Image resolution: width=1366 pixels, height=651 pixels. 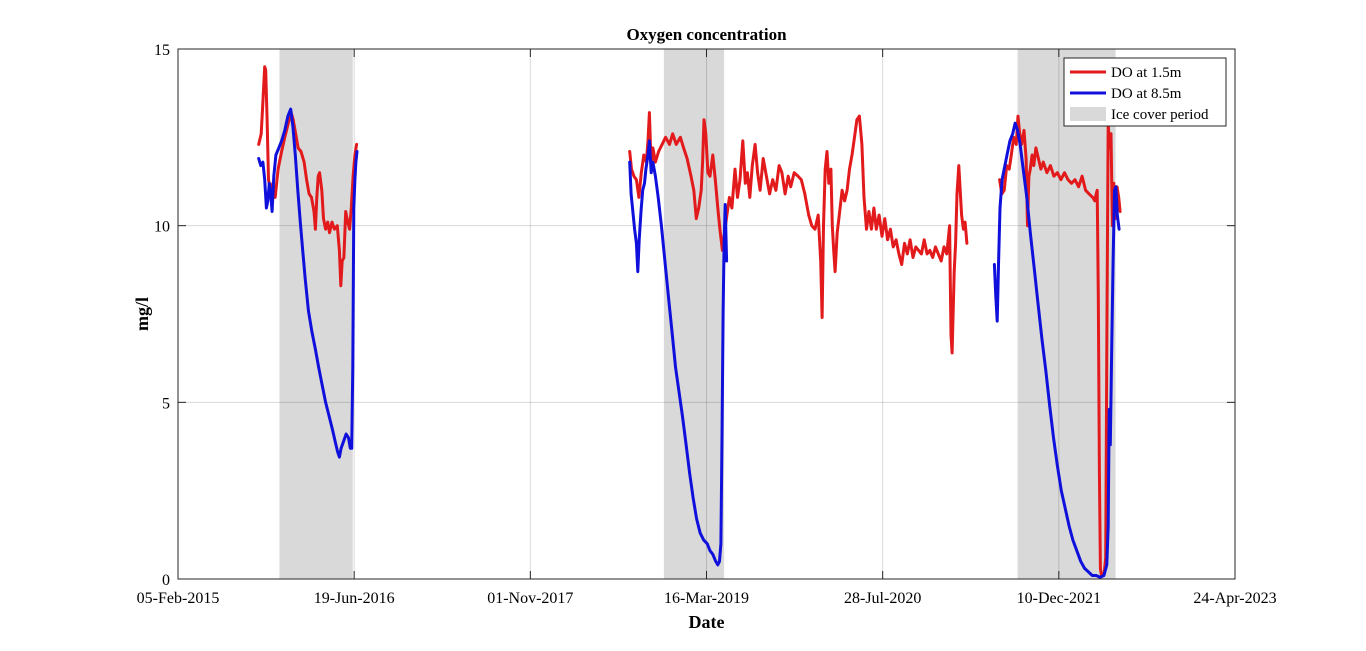 What do you see at coordinates (882, 598) in the screenshot?
I see `x-tick-label: 28-Jul-2020` at bounding box center [882, 598].